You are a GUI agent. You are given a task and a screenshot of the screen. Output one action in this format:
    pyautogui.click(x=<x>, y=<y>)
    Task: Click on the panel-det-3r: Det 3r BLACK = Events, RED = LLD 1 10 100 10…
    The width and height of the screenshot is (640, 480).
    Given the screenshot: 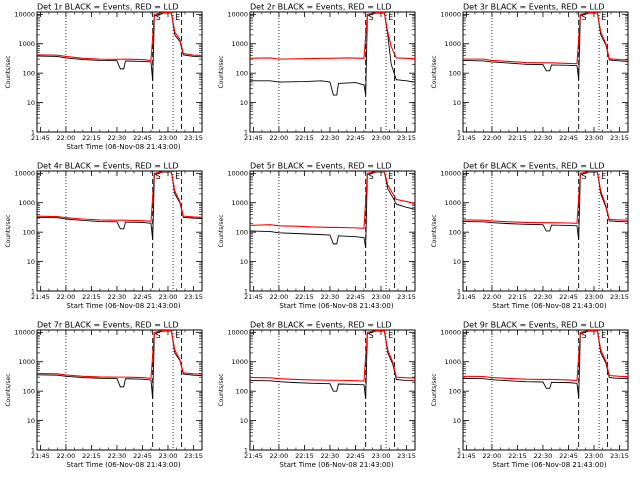 What is the action you would take?
    pyautogui.click(x=530, y=73)
    